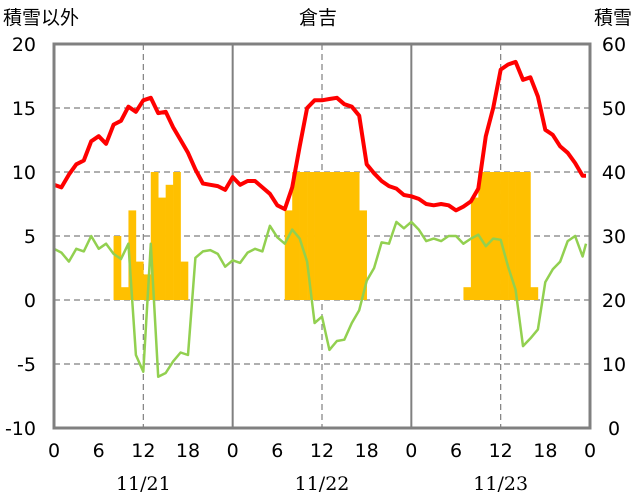 Image resolution: width=636 pixels, height=501 pixels. I want to click on left-tick-label: 20, so click(24, 45).